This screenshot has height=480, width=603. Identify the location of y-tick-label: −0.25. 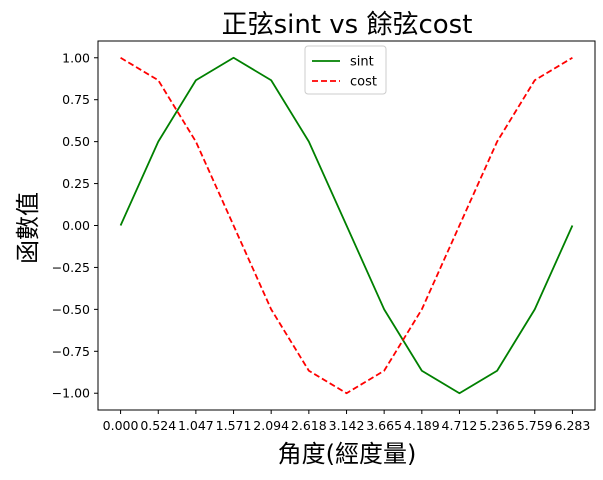
(71, 267).